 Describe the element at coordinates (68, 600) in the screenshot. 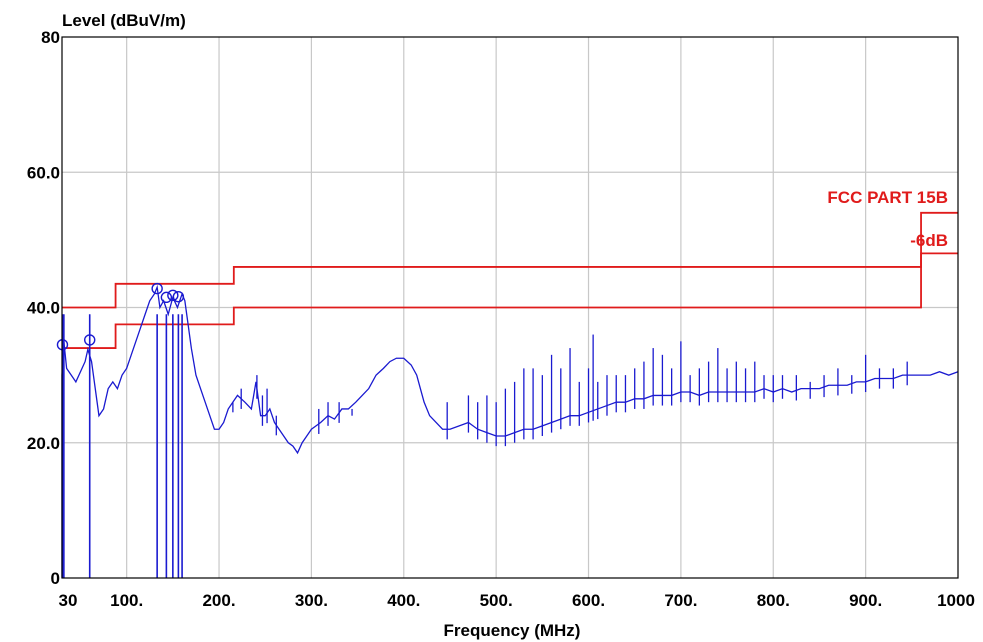

I see `x-tick-label: 30` at that location.